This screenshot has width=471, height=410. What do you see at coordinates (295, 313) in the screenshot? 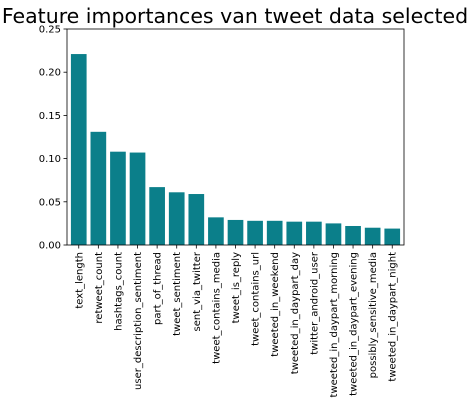
I see `x-tick-label: tweeted_in_daypart_day` at bounding box center [295, 313].